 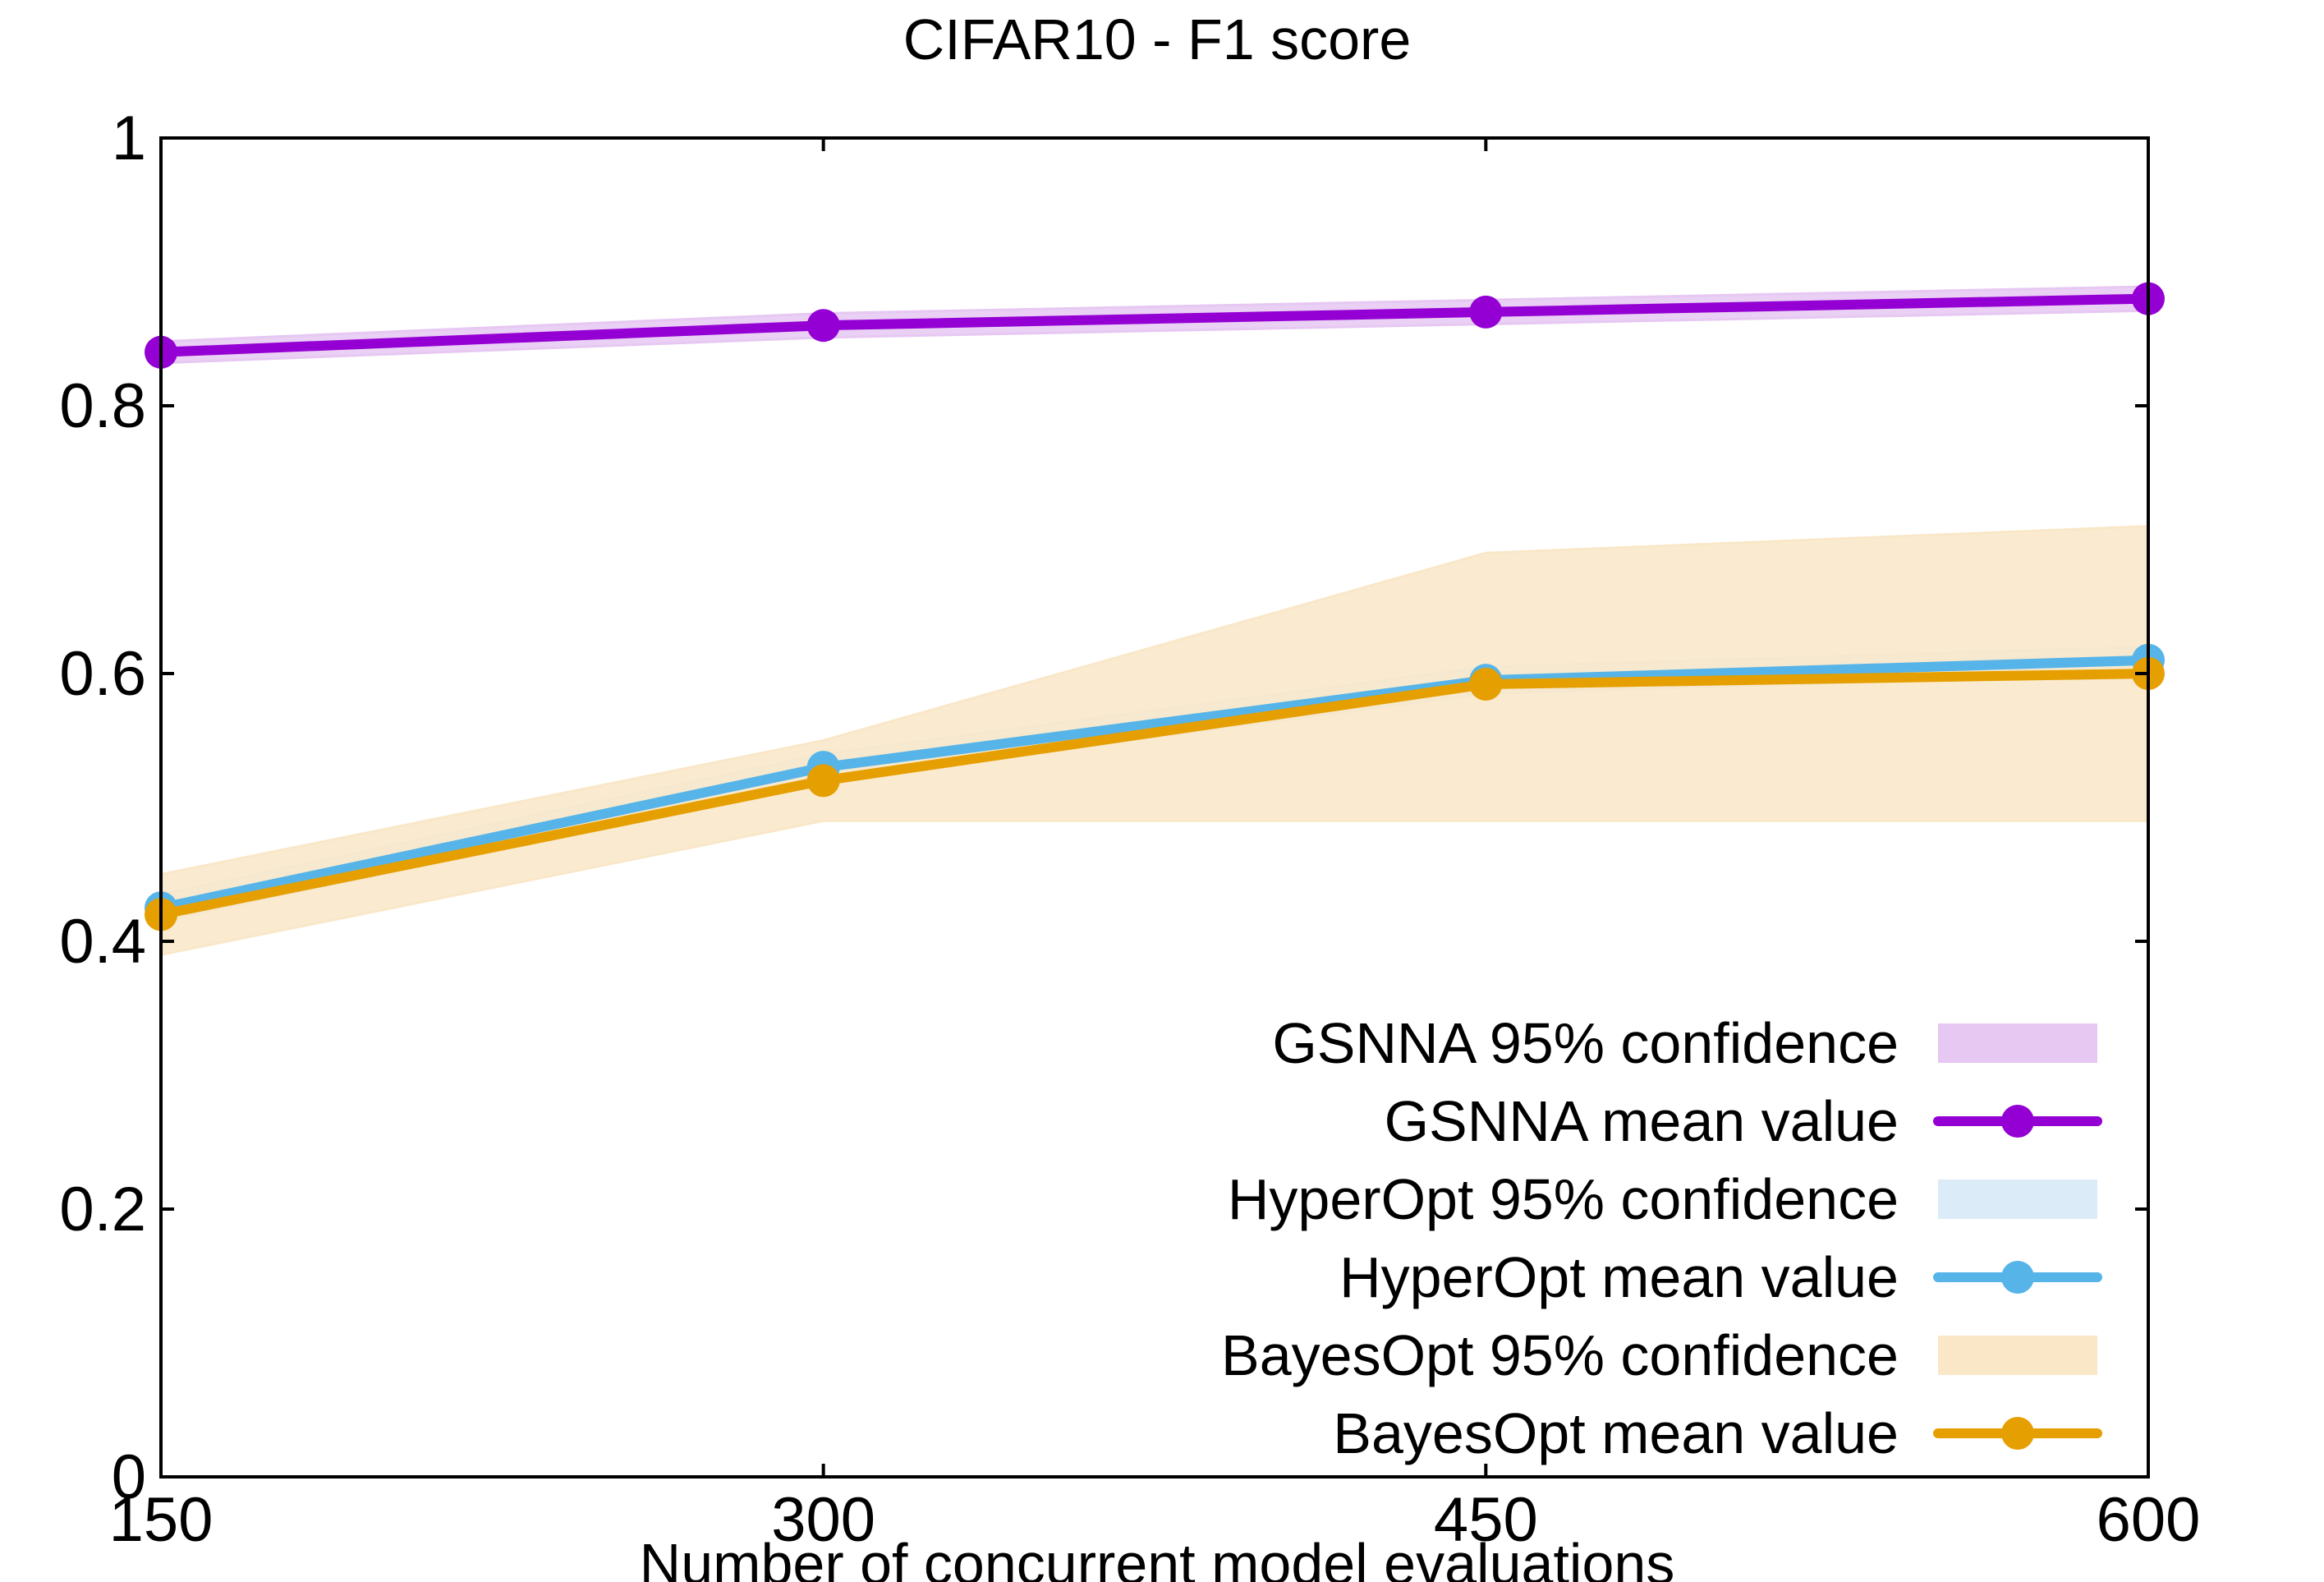 I want to click on line-hyperopt, so click(x=1154, y=784).